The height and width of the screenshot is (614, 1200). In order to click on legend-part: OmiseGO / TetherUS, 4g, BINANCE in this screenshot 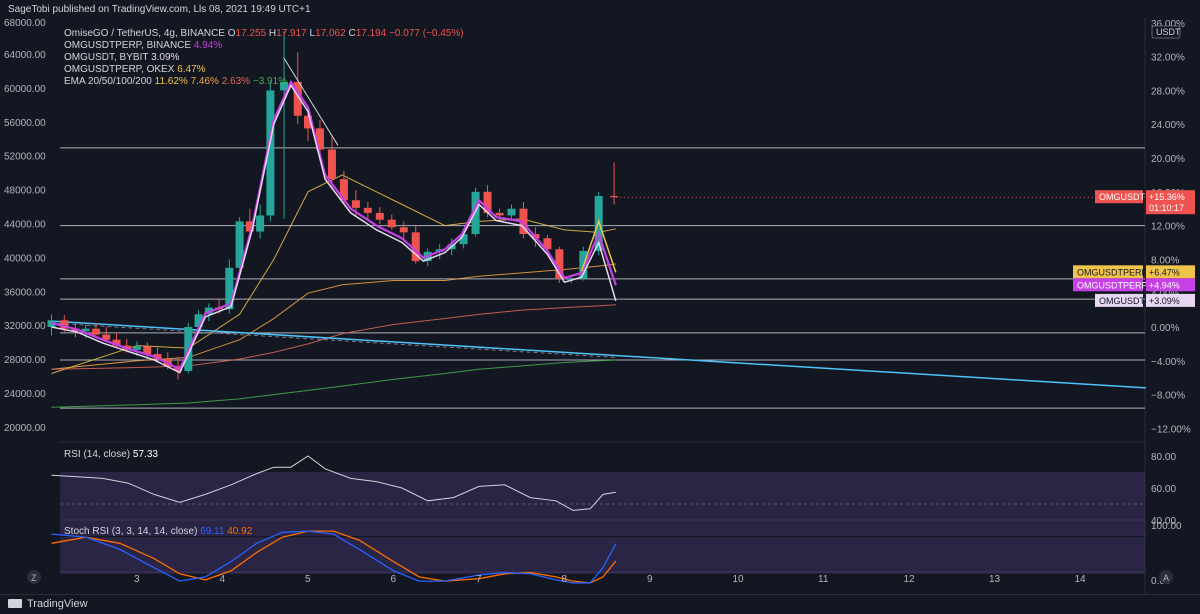, I will do `click(146, 33)`.